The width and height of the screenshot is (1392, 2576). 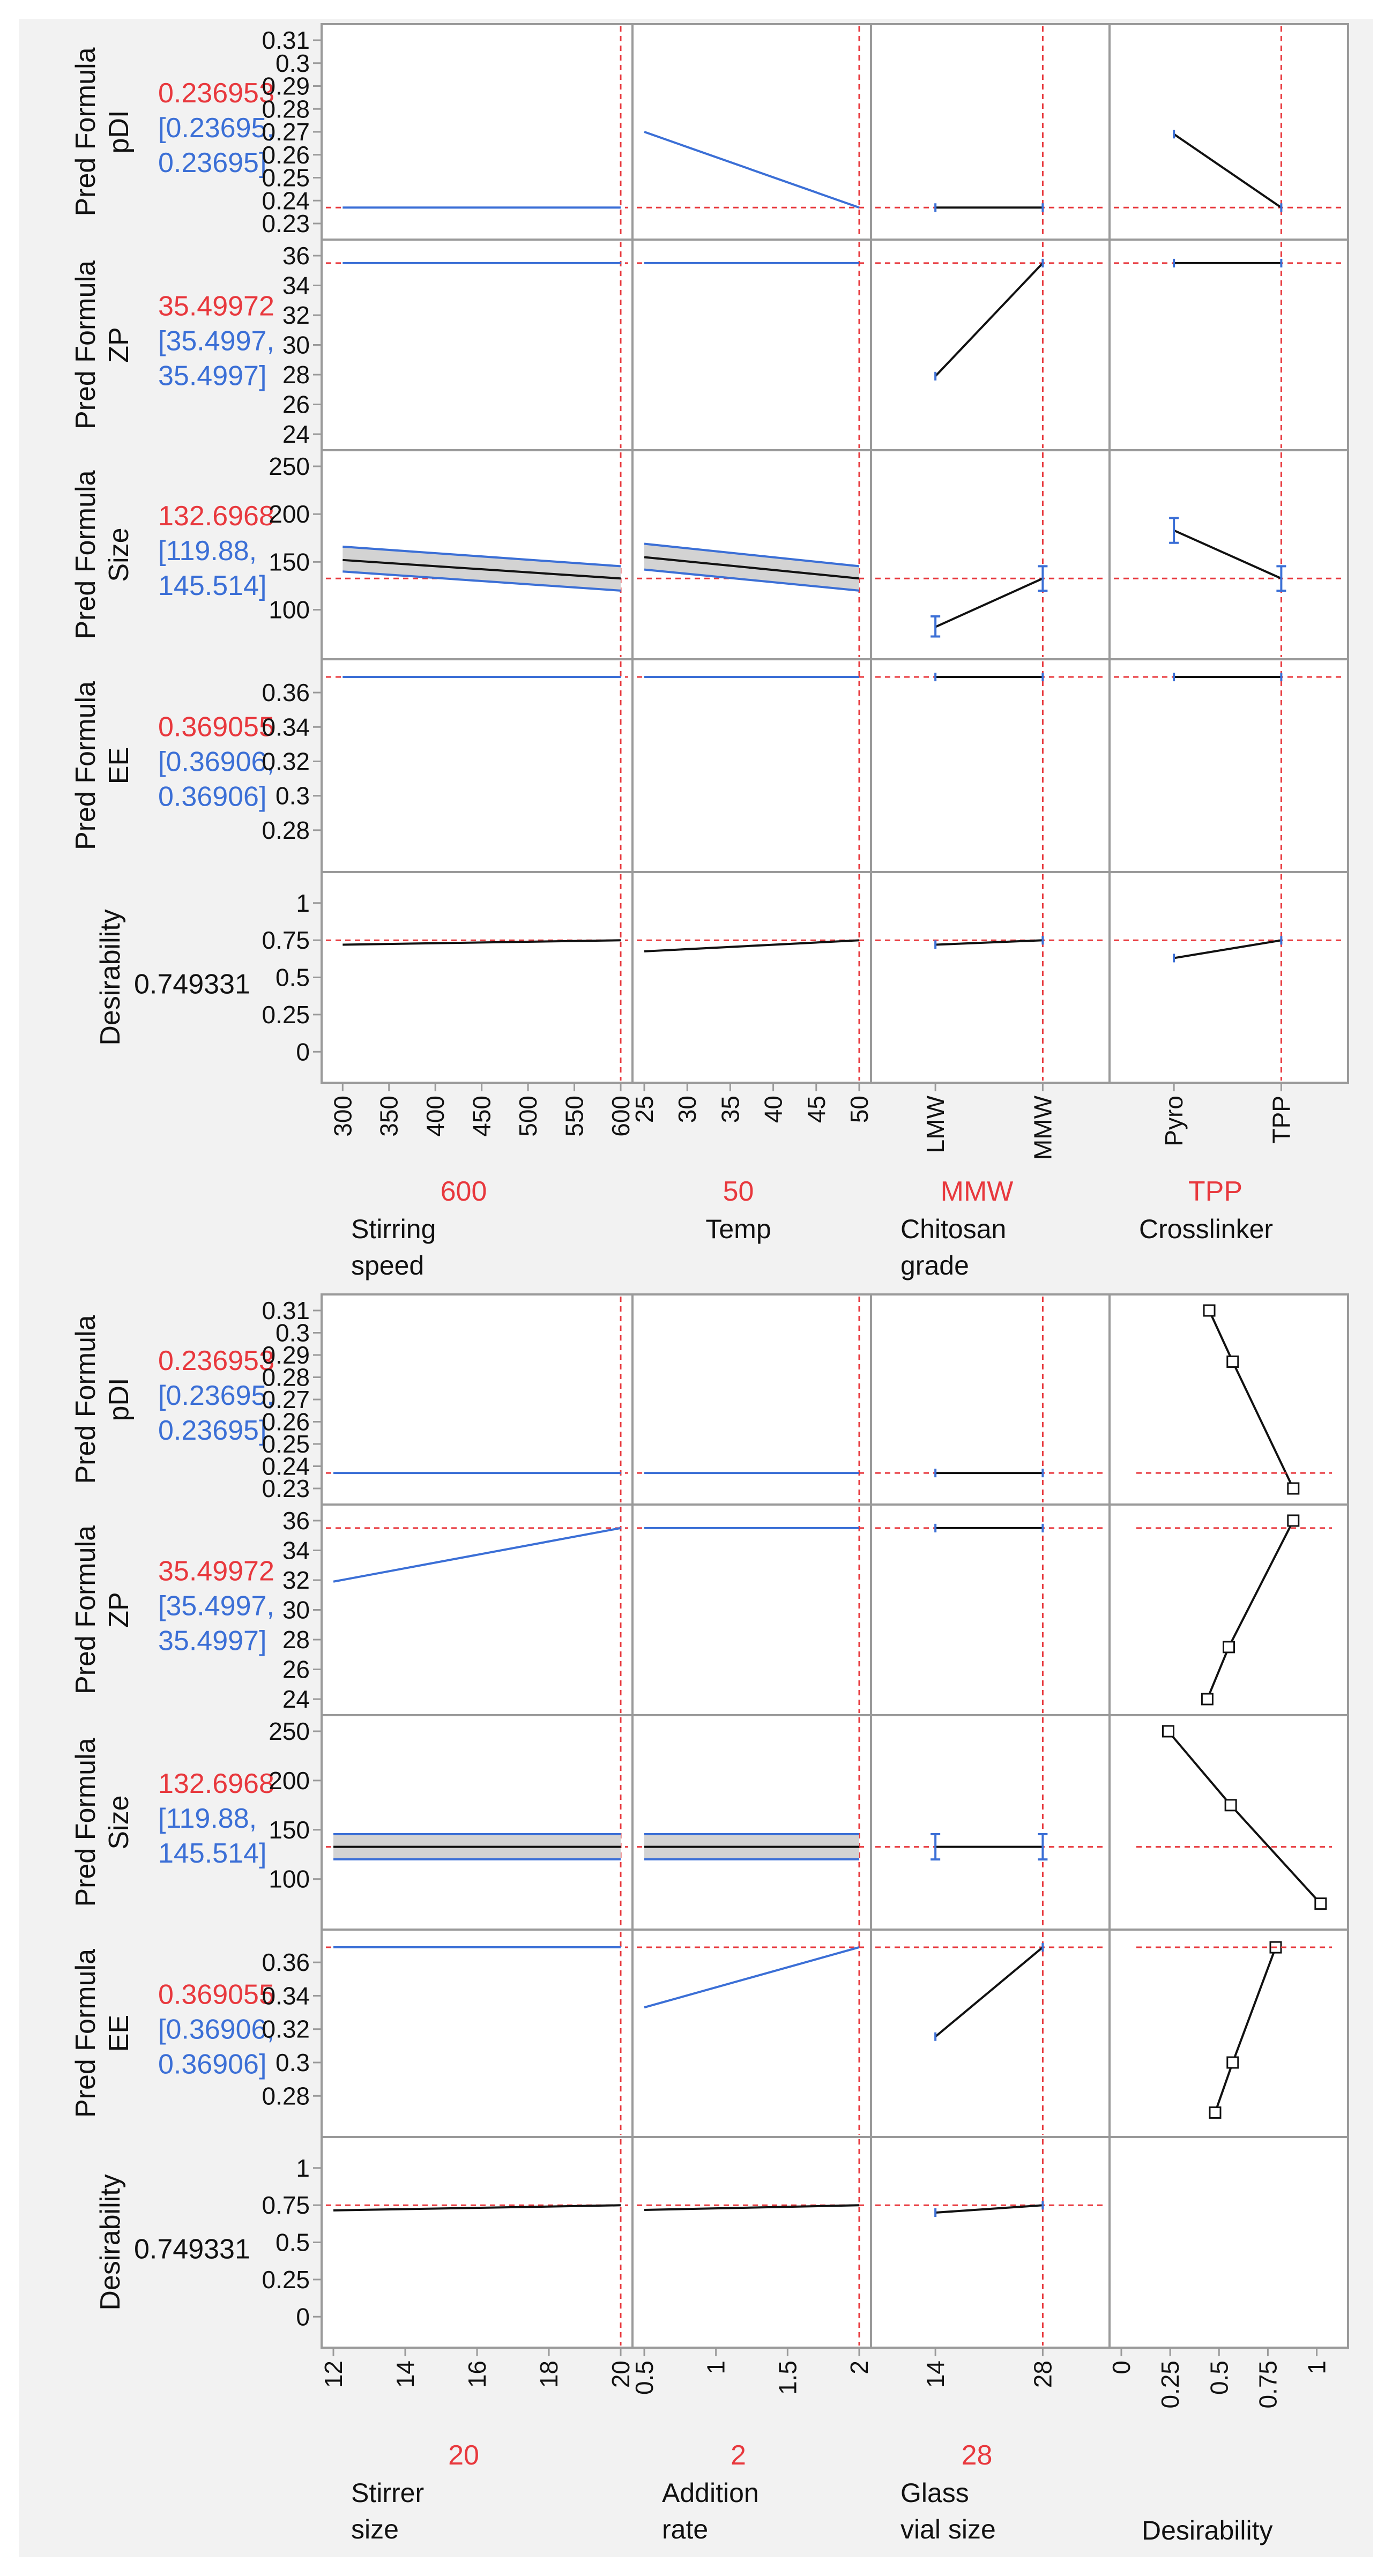 I want to click on y-tick-label: 0.34, so click(x=286, y=1995).